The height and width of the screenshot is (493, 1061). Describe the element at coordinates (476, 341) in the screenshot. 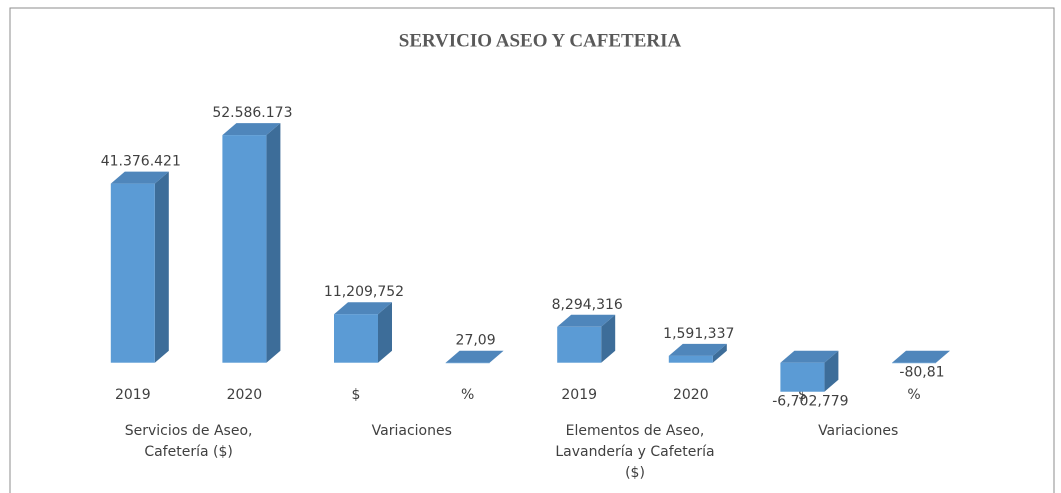

I see `data-label: 27,09` at that location.